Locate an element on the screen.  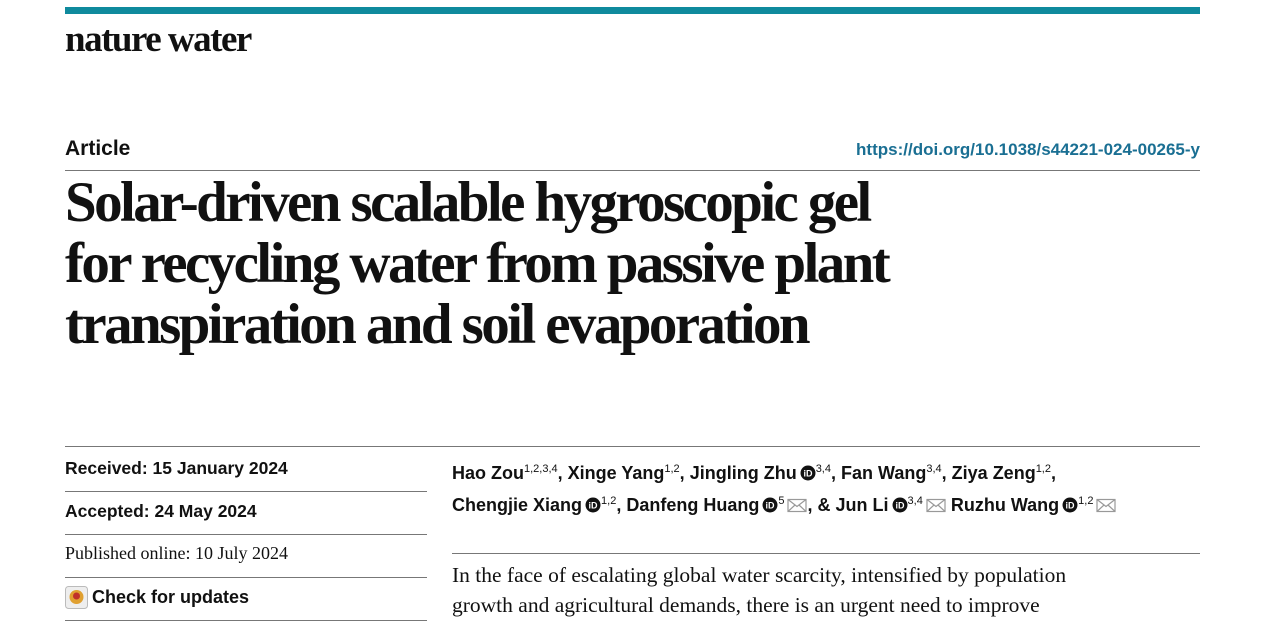
affiliation: 5 is located at coordinates (781, 501).